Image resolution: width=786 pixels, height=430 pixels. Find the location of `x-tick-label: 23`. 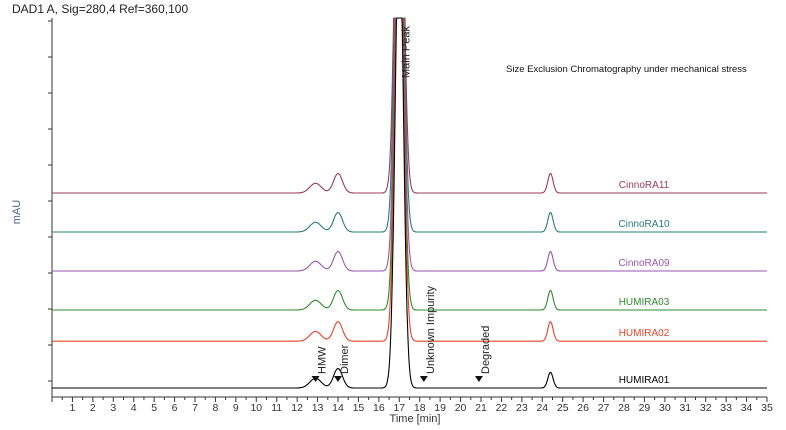

x-tick-label: 23 is located at coordinates (522, 408).